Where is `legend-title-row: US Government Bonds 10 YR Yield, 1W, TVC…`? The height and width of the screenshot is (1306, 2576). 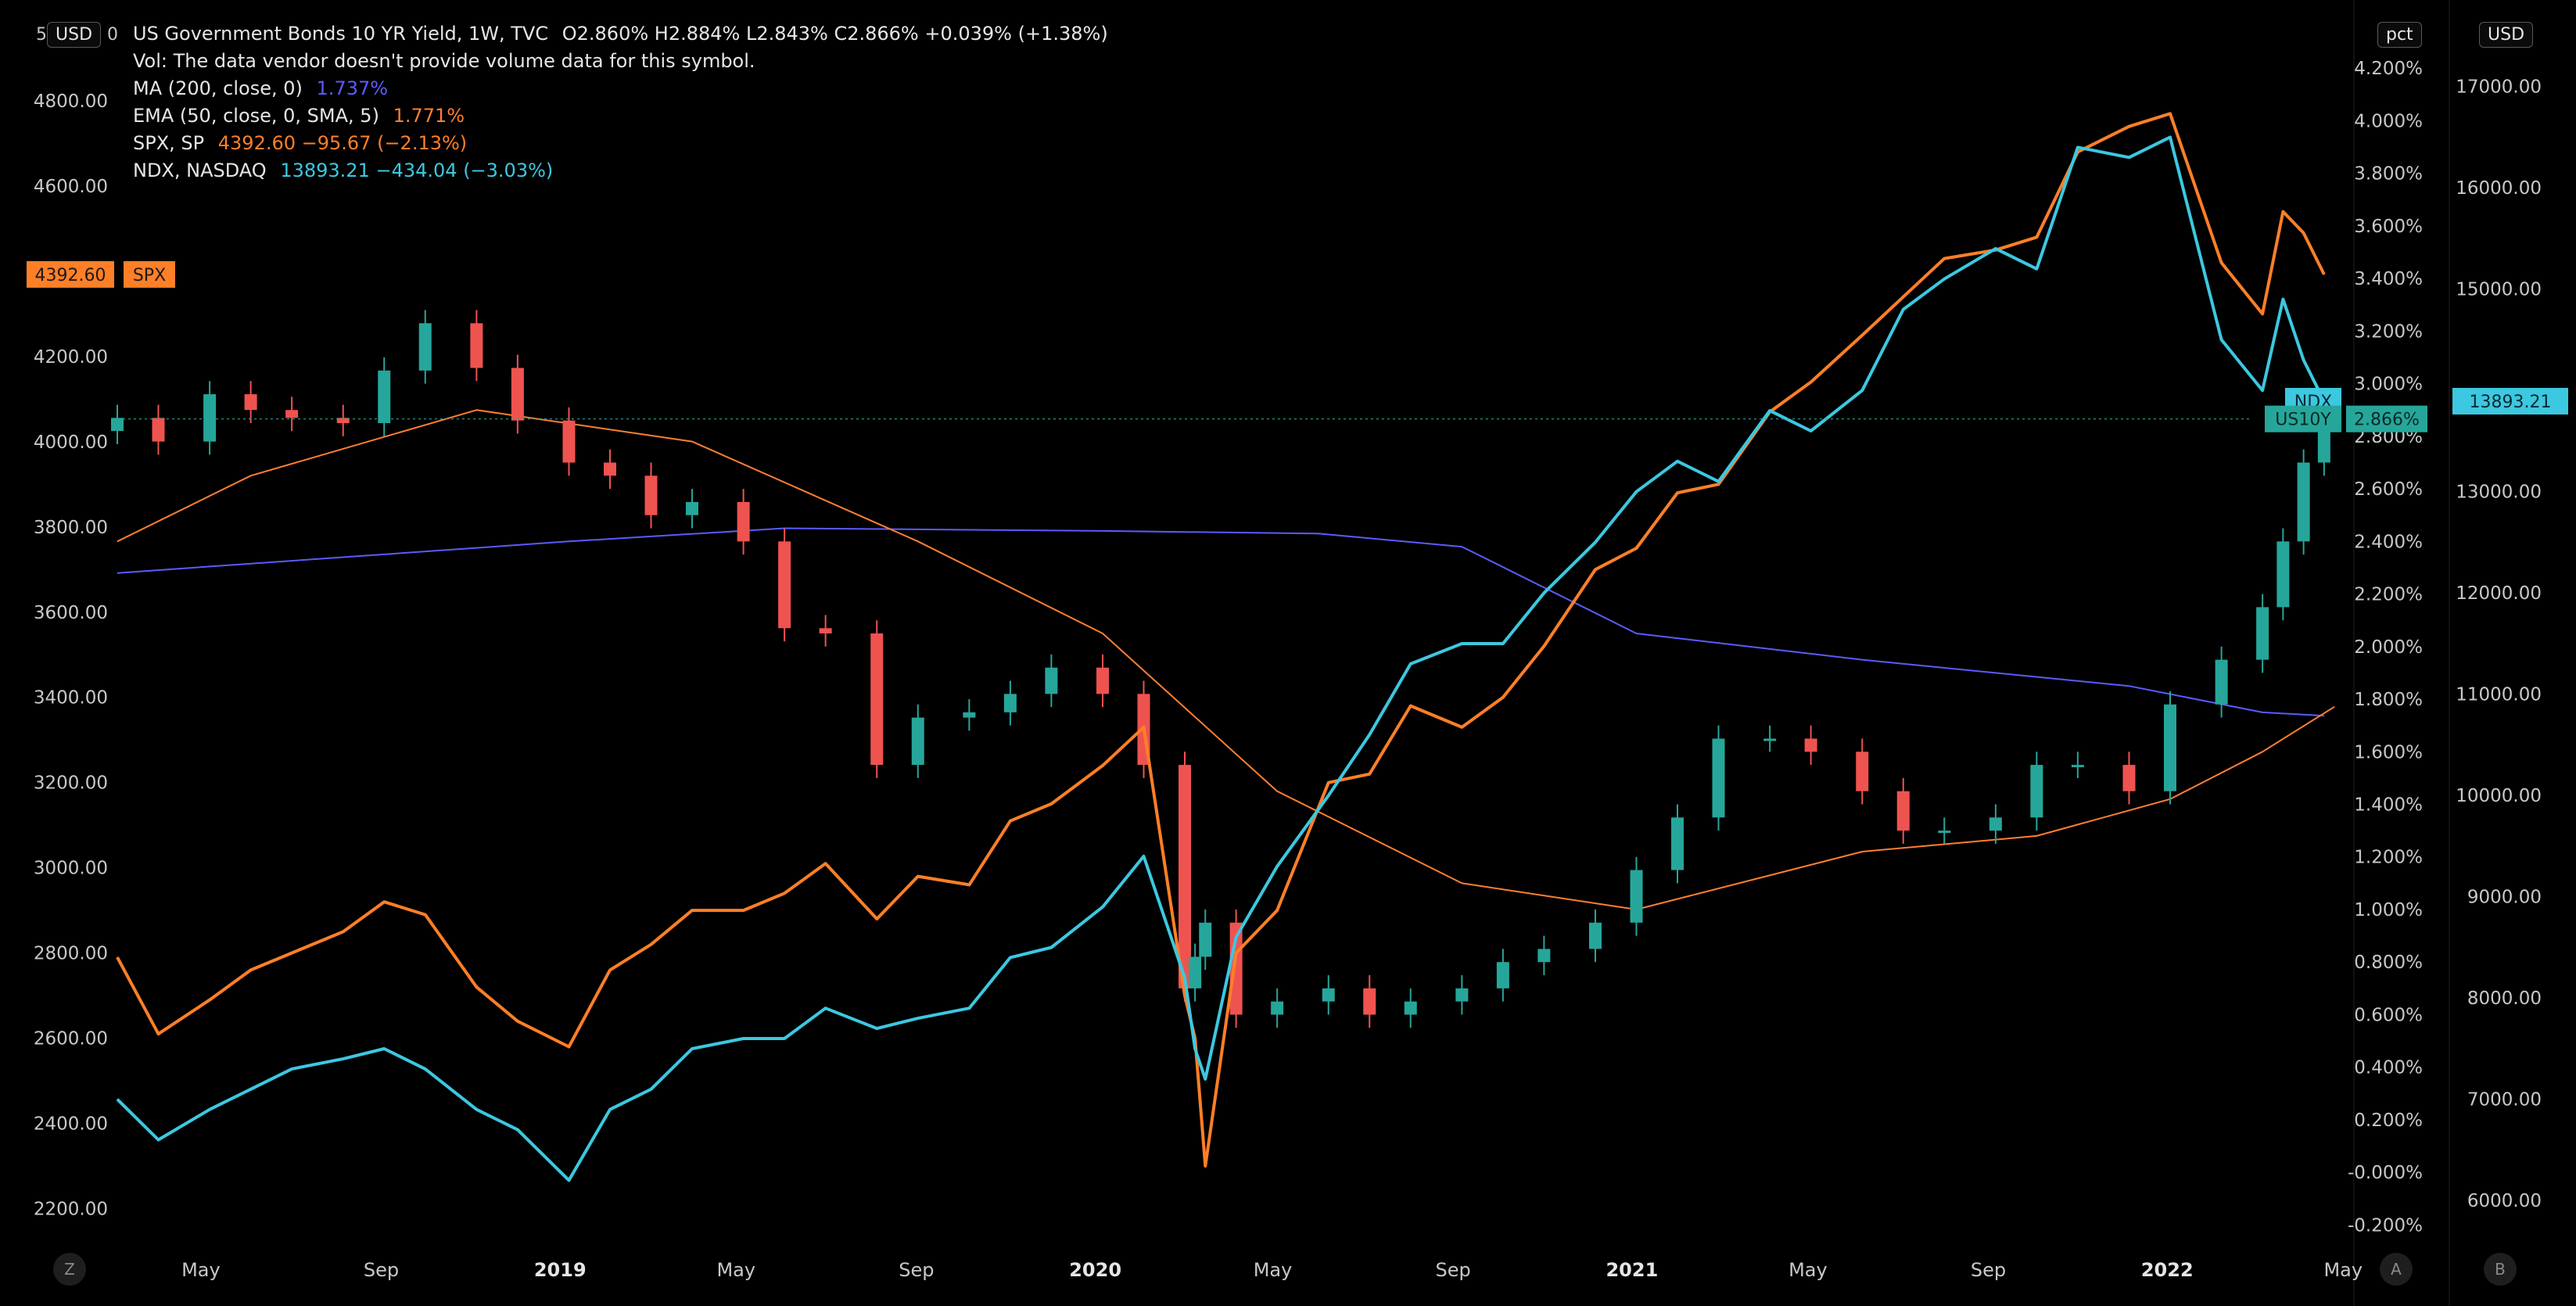
legend-title-row: US Government Bonds 10 YR Yield, 1W, TVC… is located at coordinates (620, 34).